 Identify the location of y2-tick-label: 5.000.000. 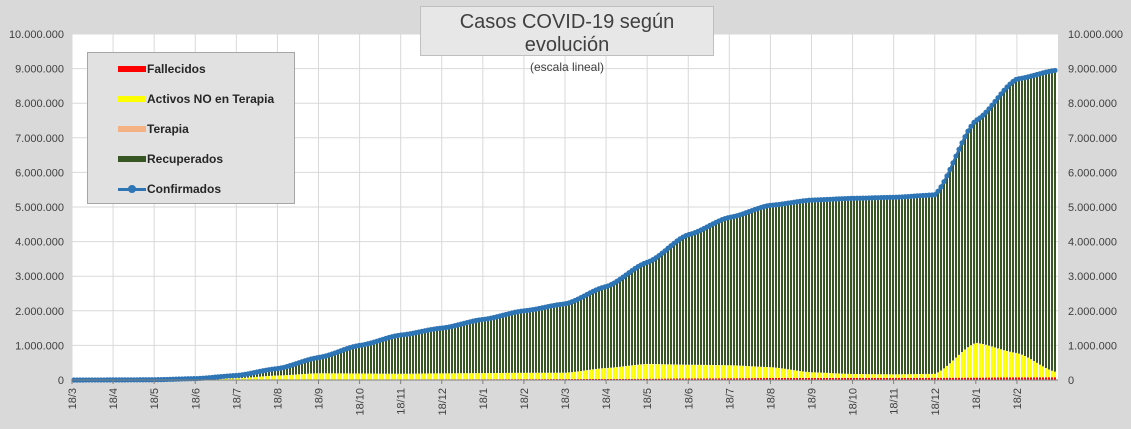
(1092, 208).